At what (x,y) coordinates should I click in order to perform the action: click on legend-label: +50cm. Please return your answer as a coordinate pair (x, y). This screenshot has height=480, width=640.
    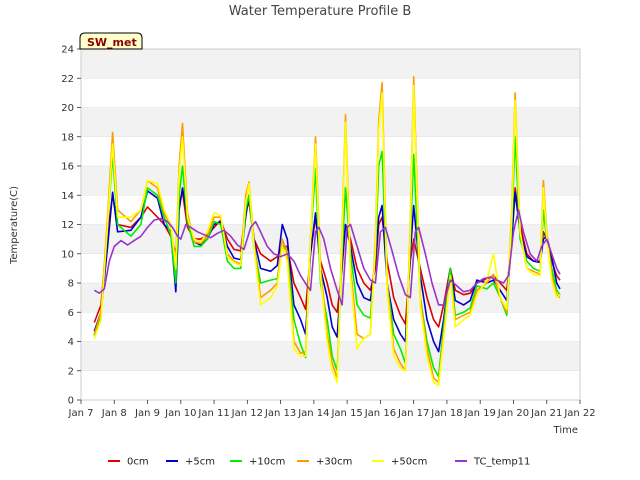
    Looking at the image, I should click on (409, 462).